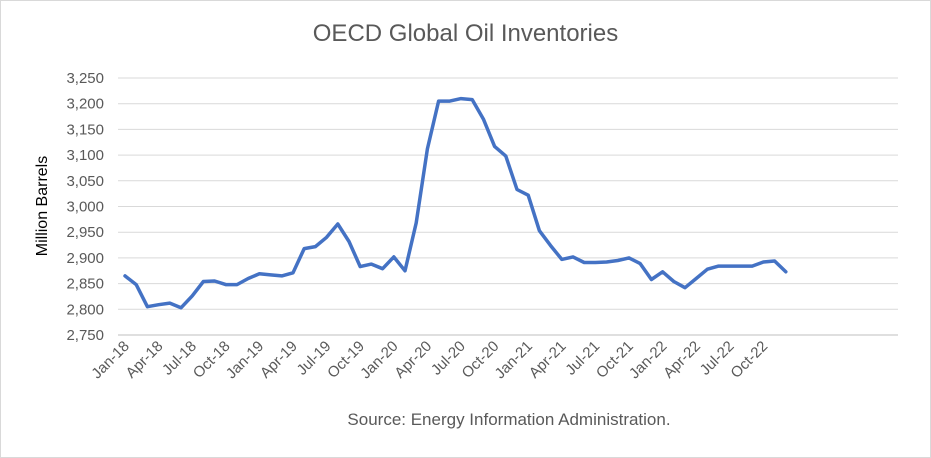 The width and height of the screenshot is (931, 458). What do you see at coordinates (245, 360) in the screenshot?
I see `x-tick-label: Jan-19` at bounding box center [245, 360].